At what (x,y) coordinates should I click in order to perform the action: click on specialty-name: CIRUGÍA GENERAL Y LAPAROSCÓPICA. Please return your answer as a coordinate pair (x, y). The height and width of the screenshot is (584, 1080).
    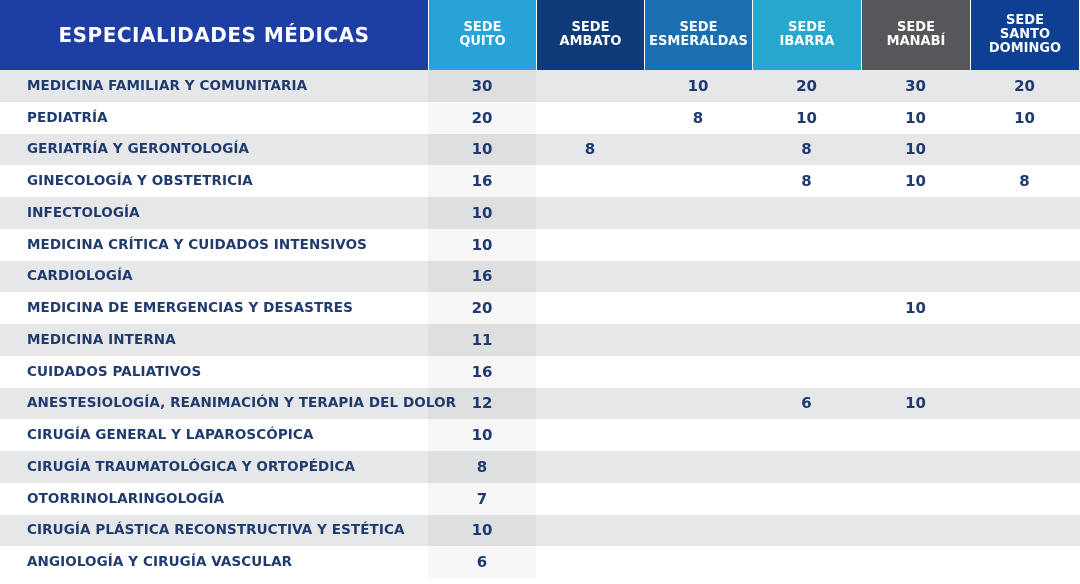
    Looking at the image, I should click on (170, 435).